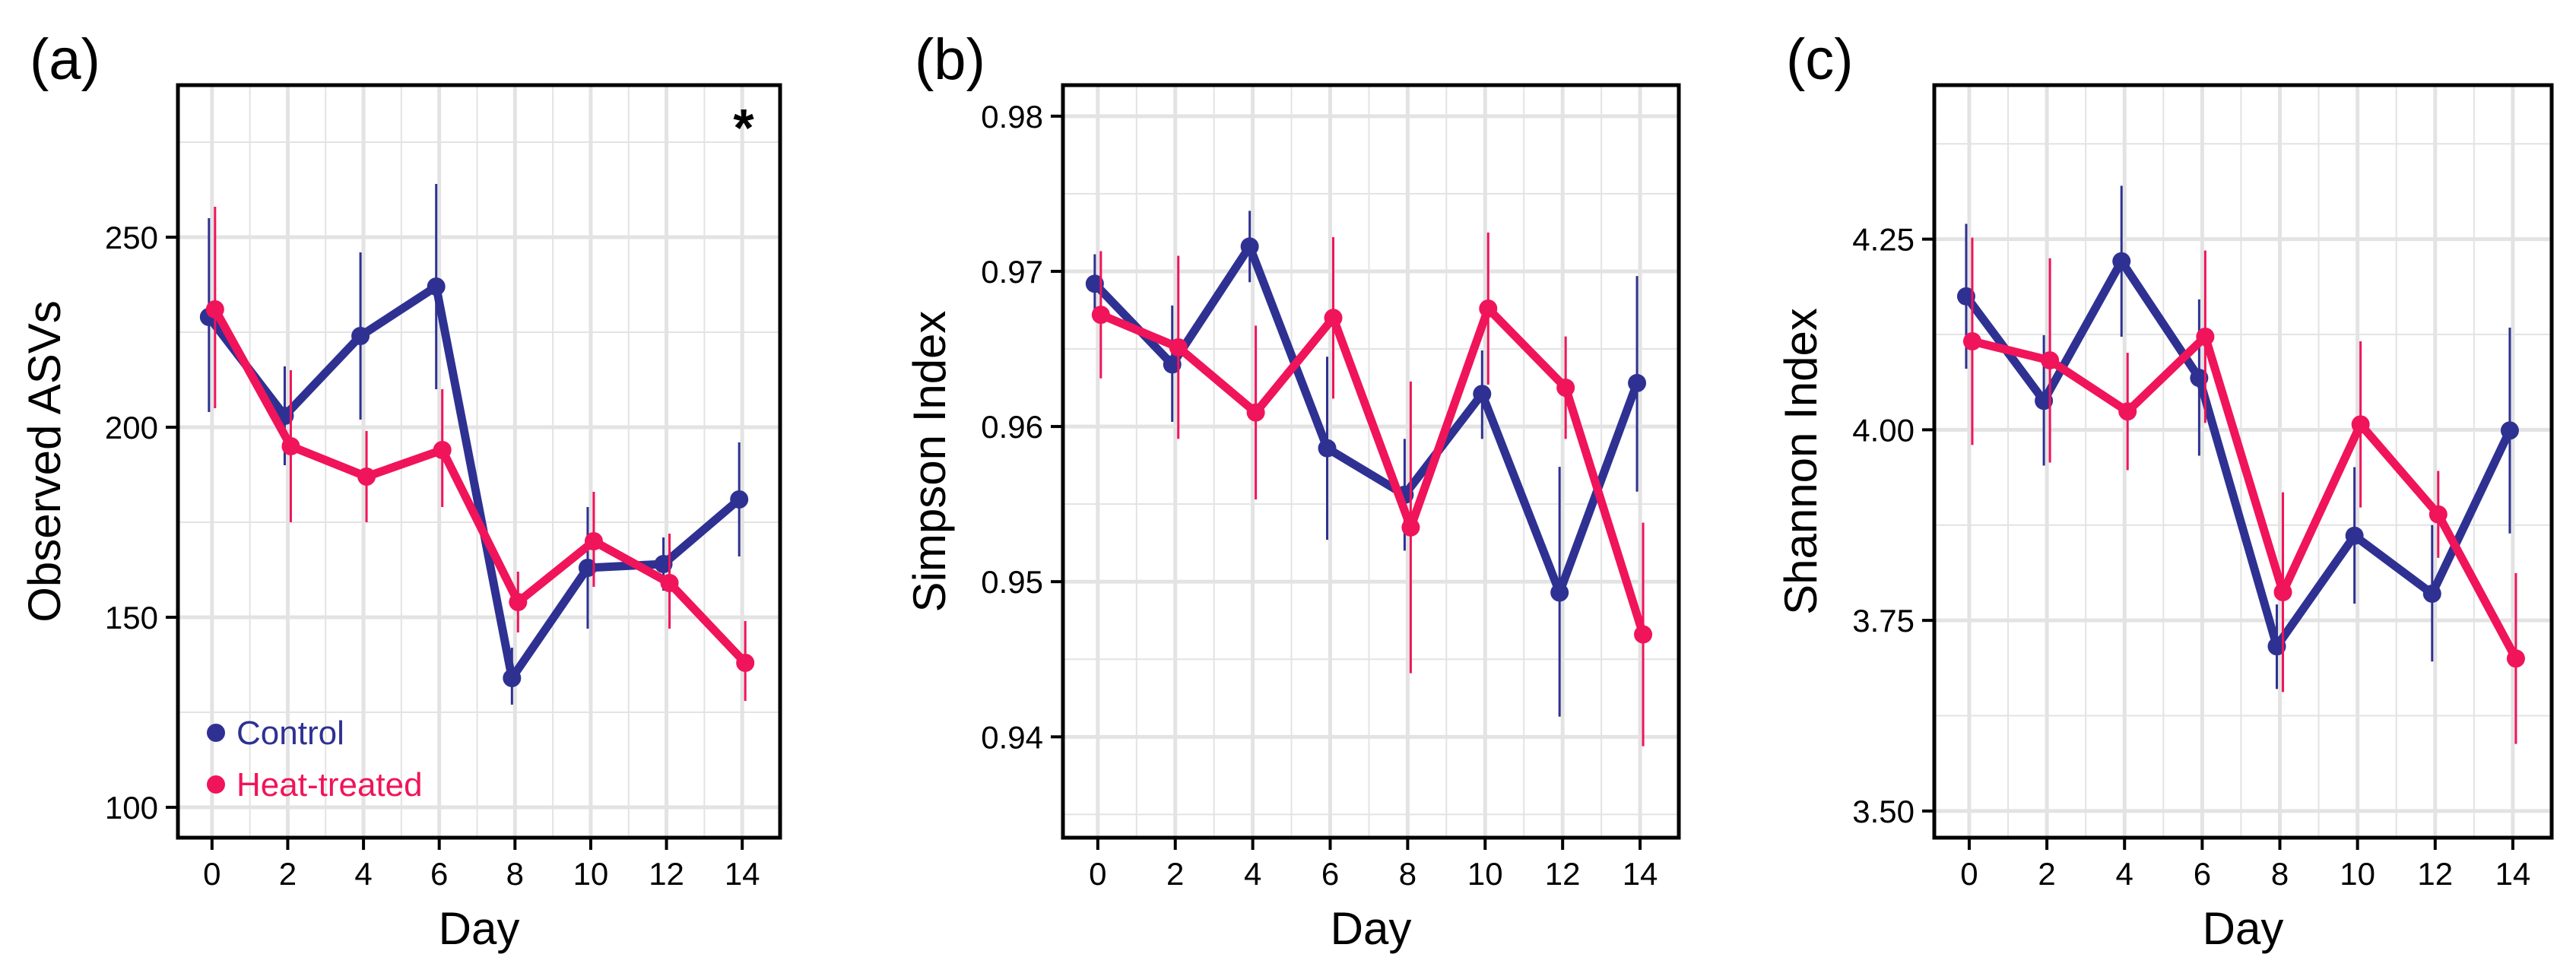 This screenshot has height=973, width=2576. I want to click on y-tick-label: 0.98, so click(1012, 117).